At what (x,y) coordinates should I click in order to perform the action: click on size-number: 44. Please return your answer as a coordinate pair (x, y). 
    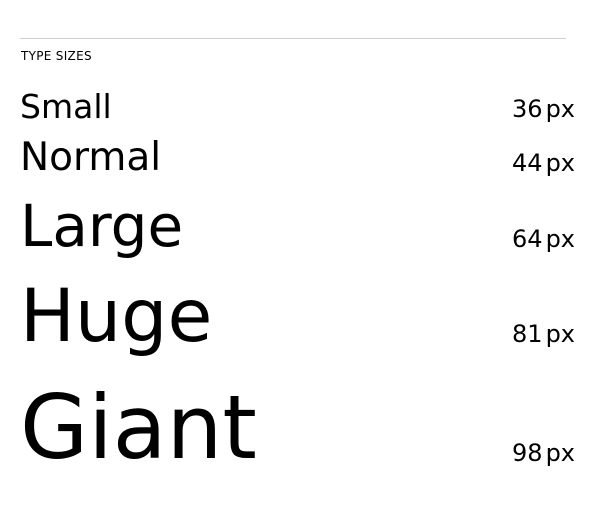
    Looking at the image, I should click on (527, 163).